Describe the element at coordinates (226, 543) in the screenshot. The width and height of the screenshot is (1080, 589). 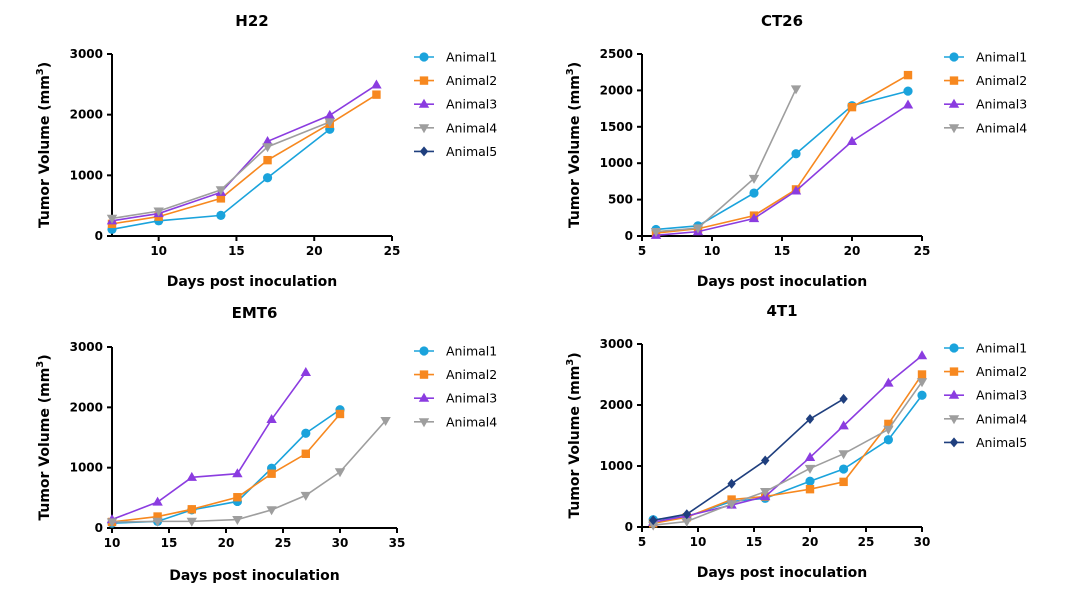
I see `x-tick-label: 20` at that location.